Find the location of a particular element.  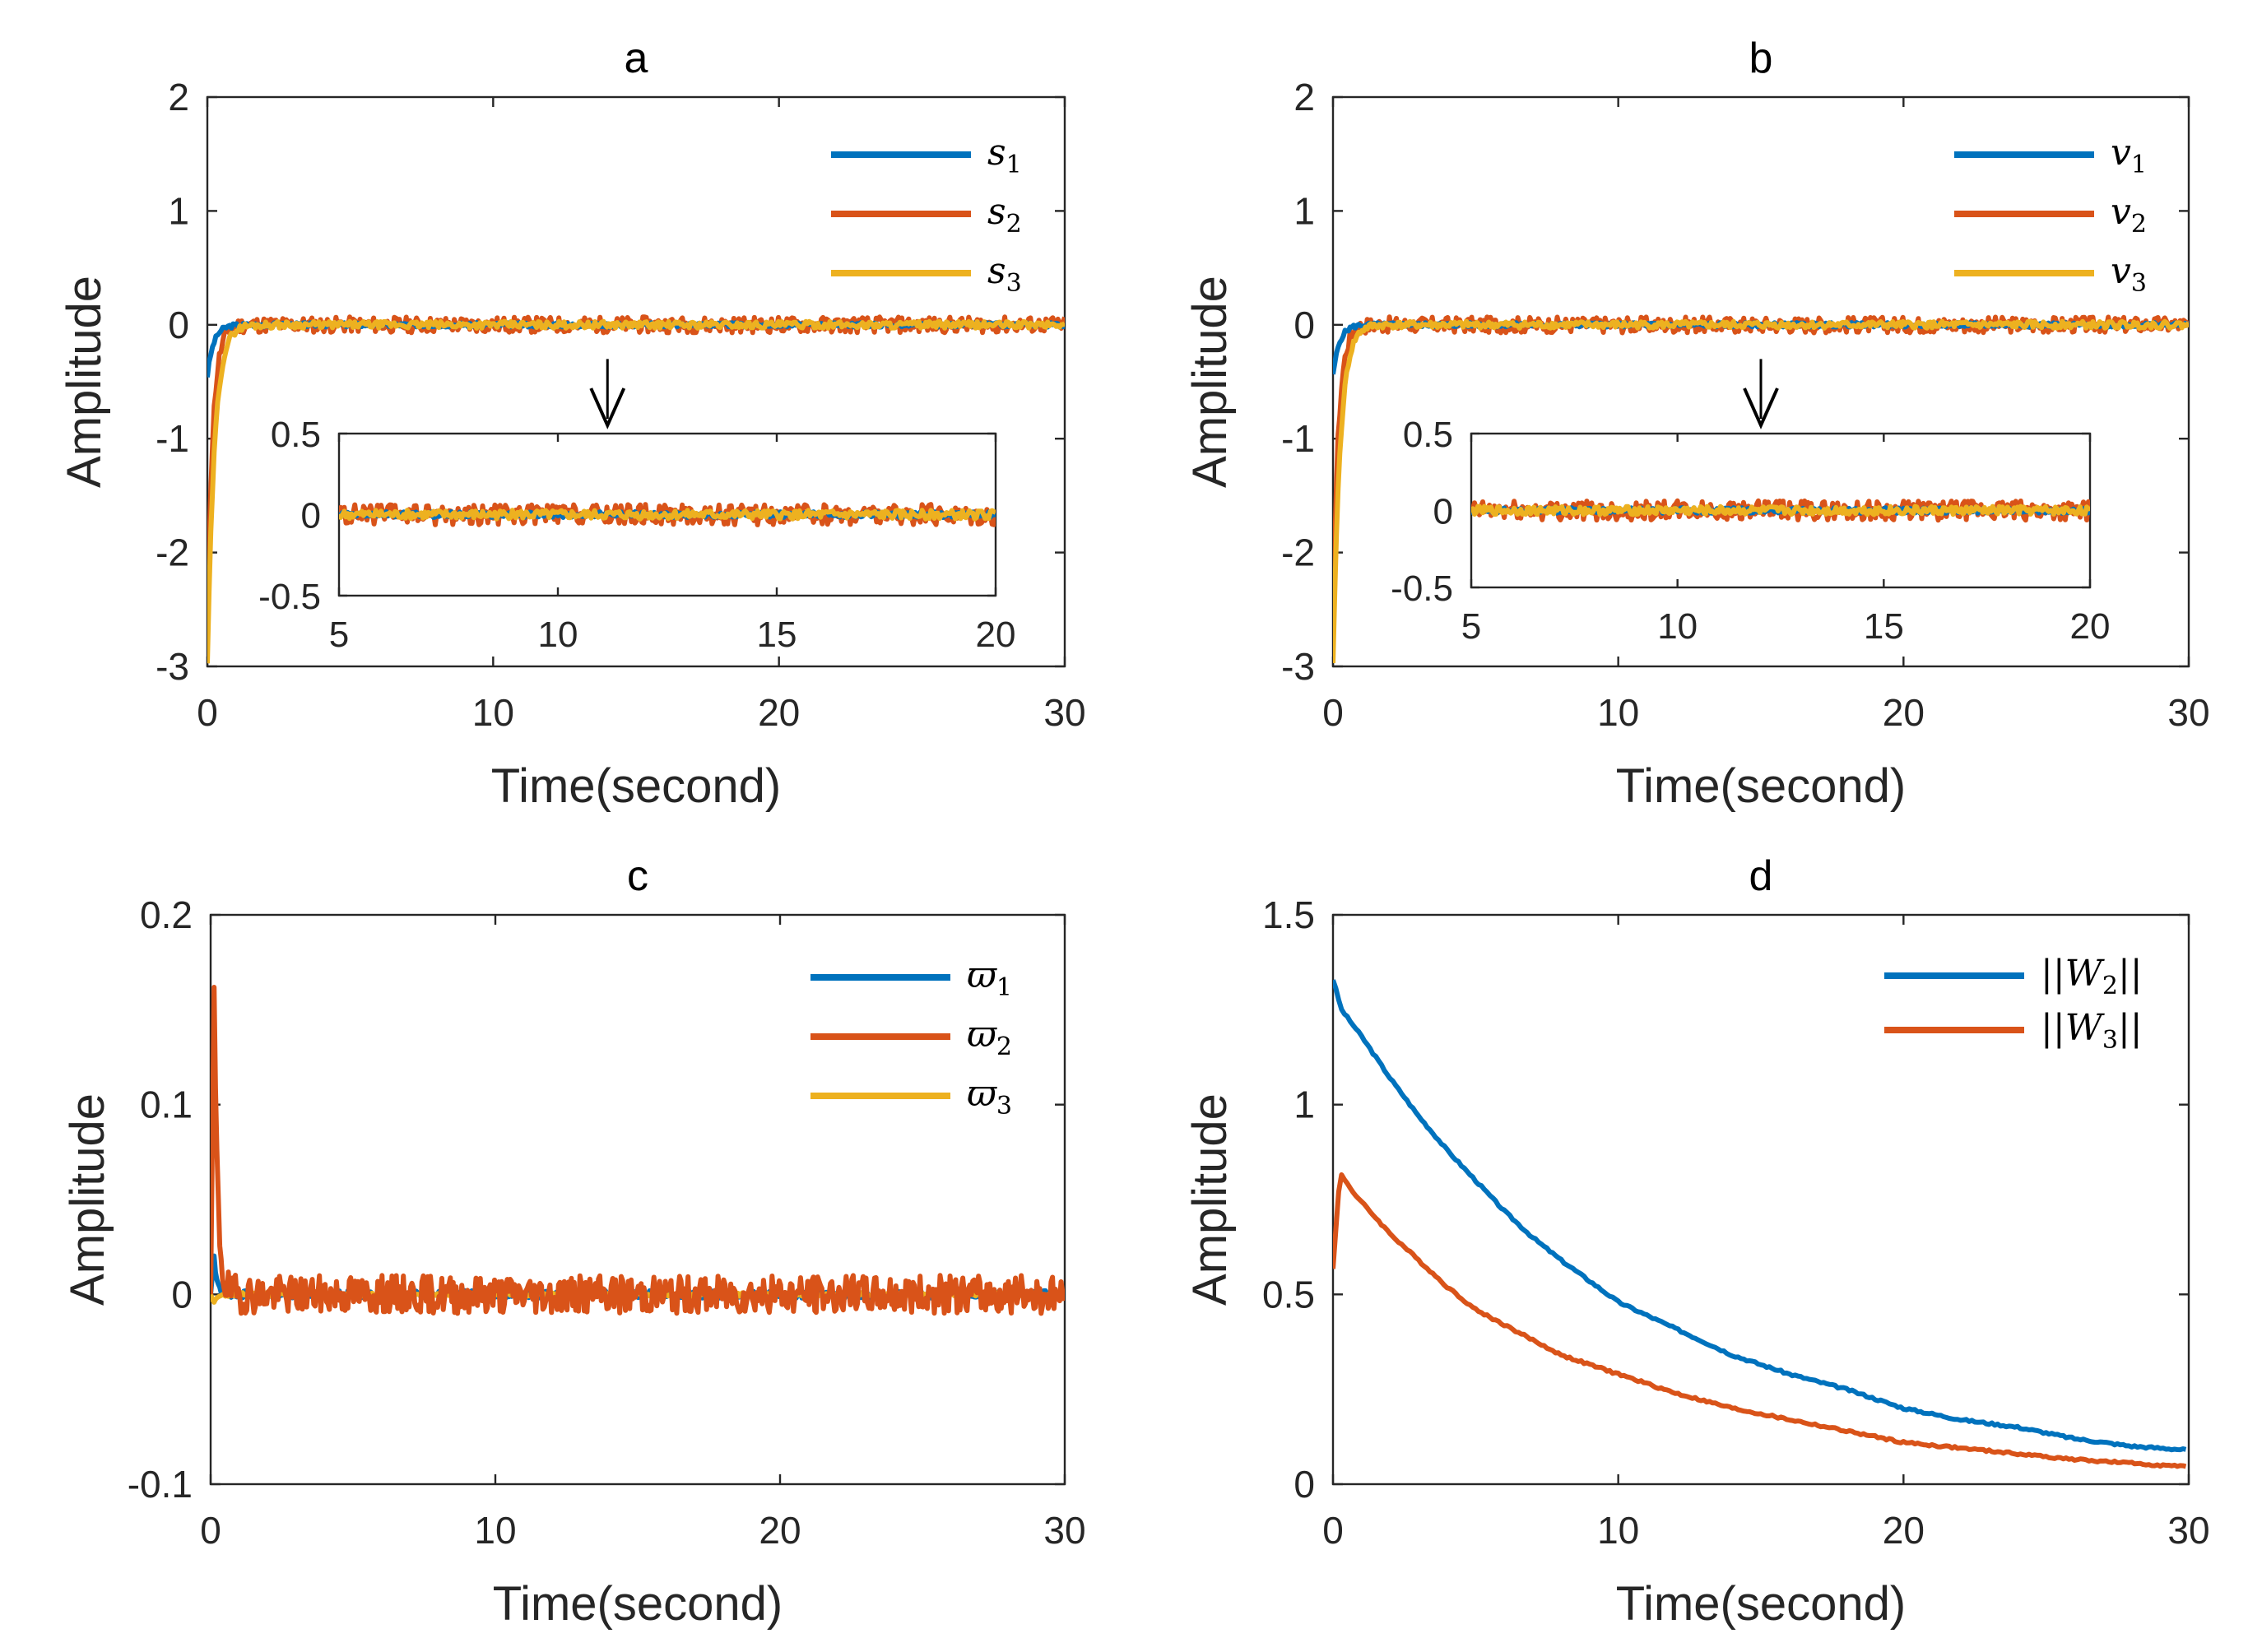

panel-a-y-tick-label: 1 is located at coordinates (178, 211).